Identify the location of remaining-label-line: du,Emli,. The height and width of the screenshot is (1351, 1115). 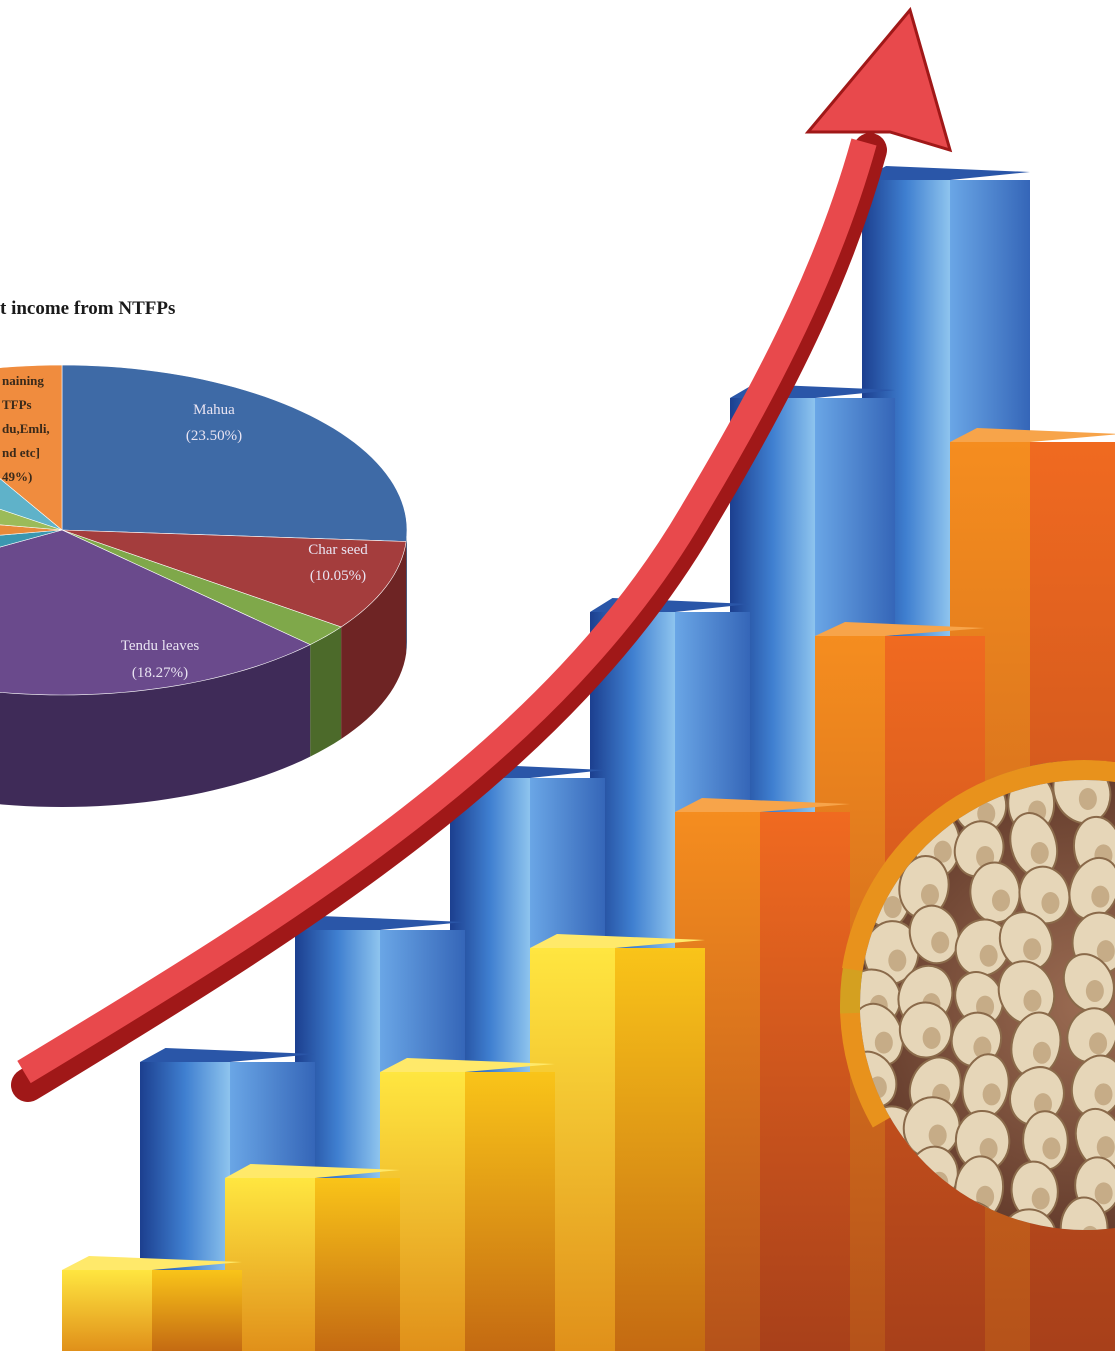
(26, 428).